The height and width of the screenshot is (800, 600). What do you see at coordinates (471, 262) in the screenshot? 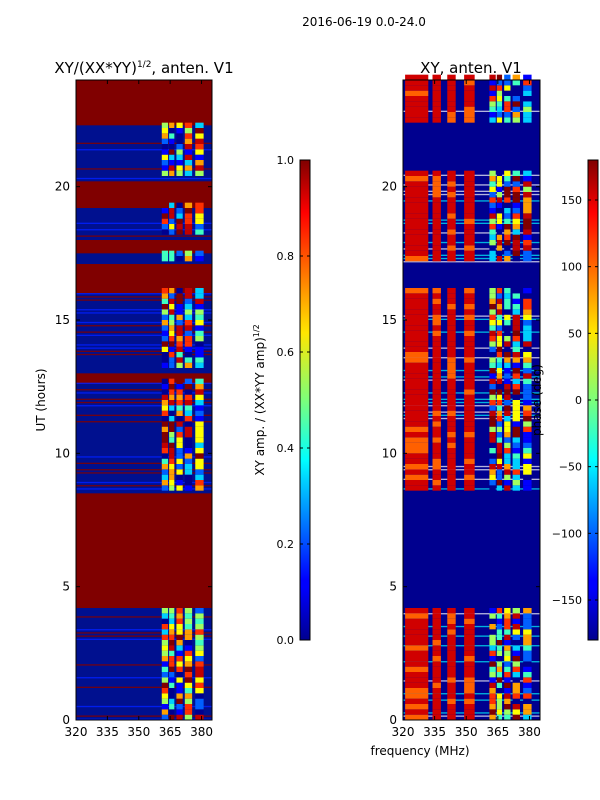
I see `right-stripe-row` at bounding box center [471, 262].